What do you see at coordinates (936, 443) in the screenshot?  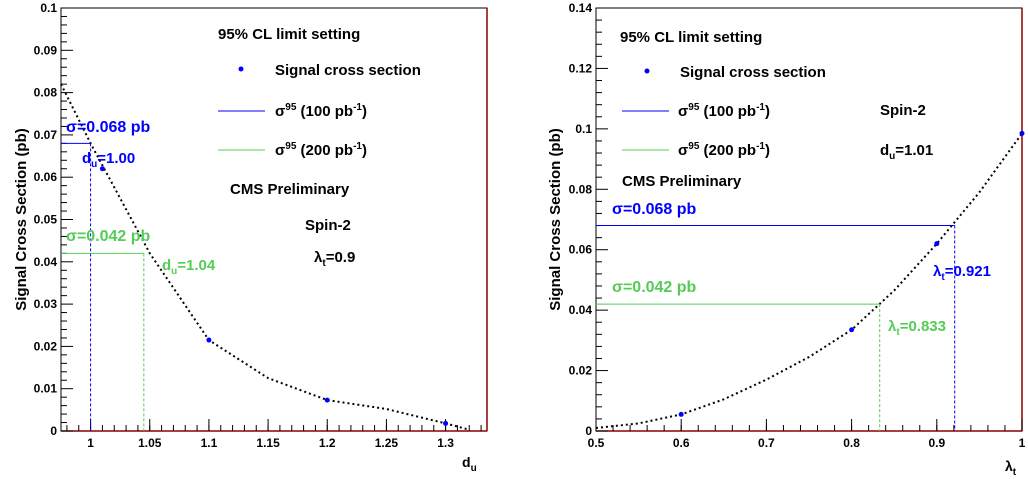 I see `x-tick-label: 0.9` at bounding box center [936, 443].